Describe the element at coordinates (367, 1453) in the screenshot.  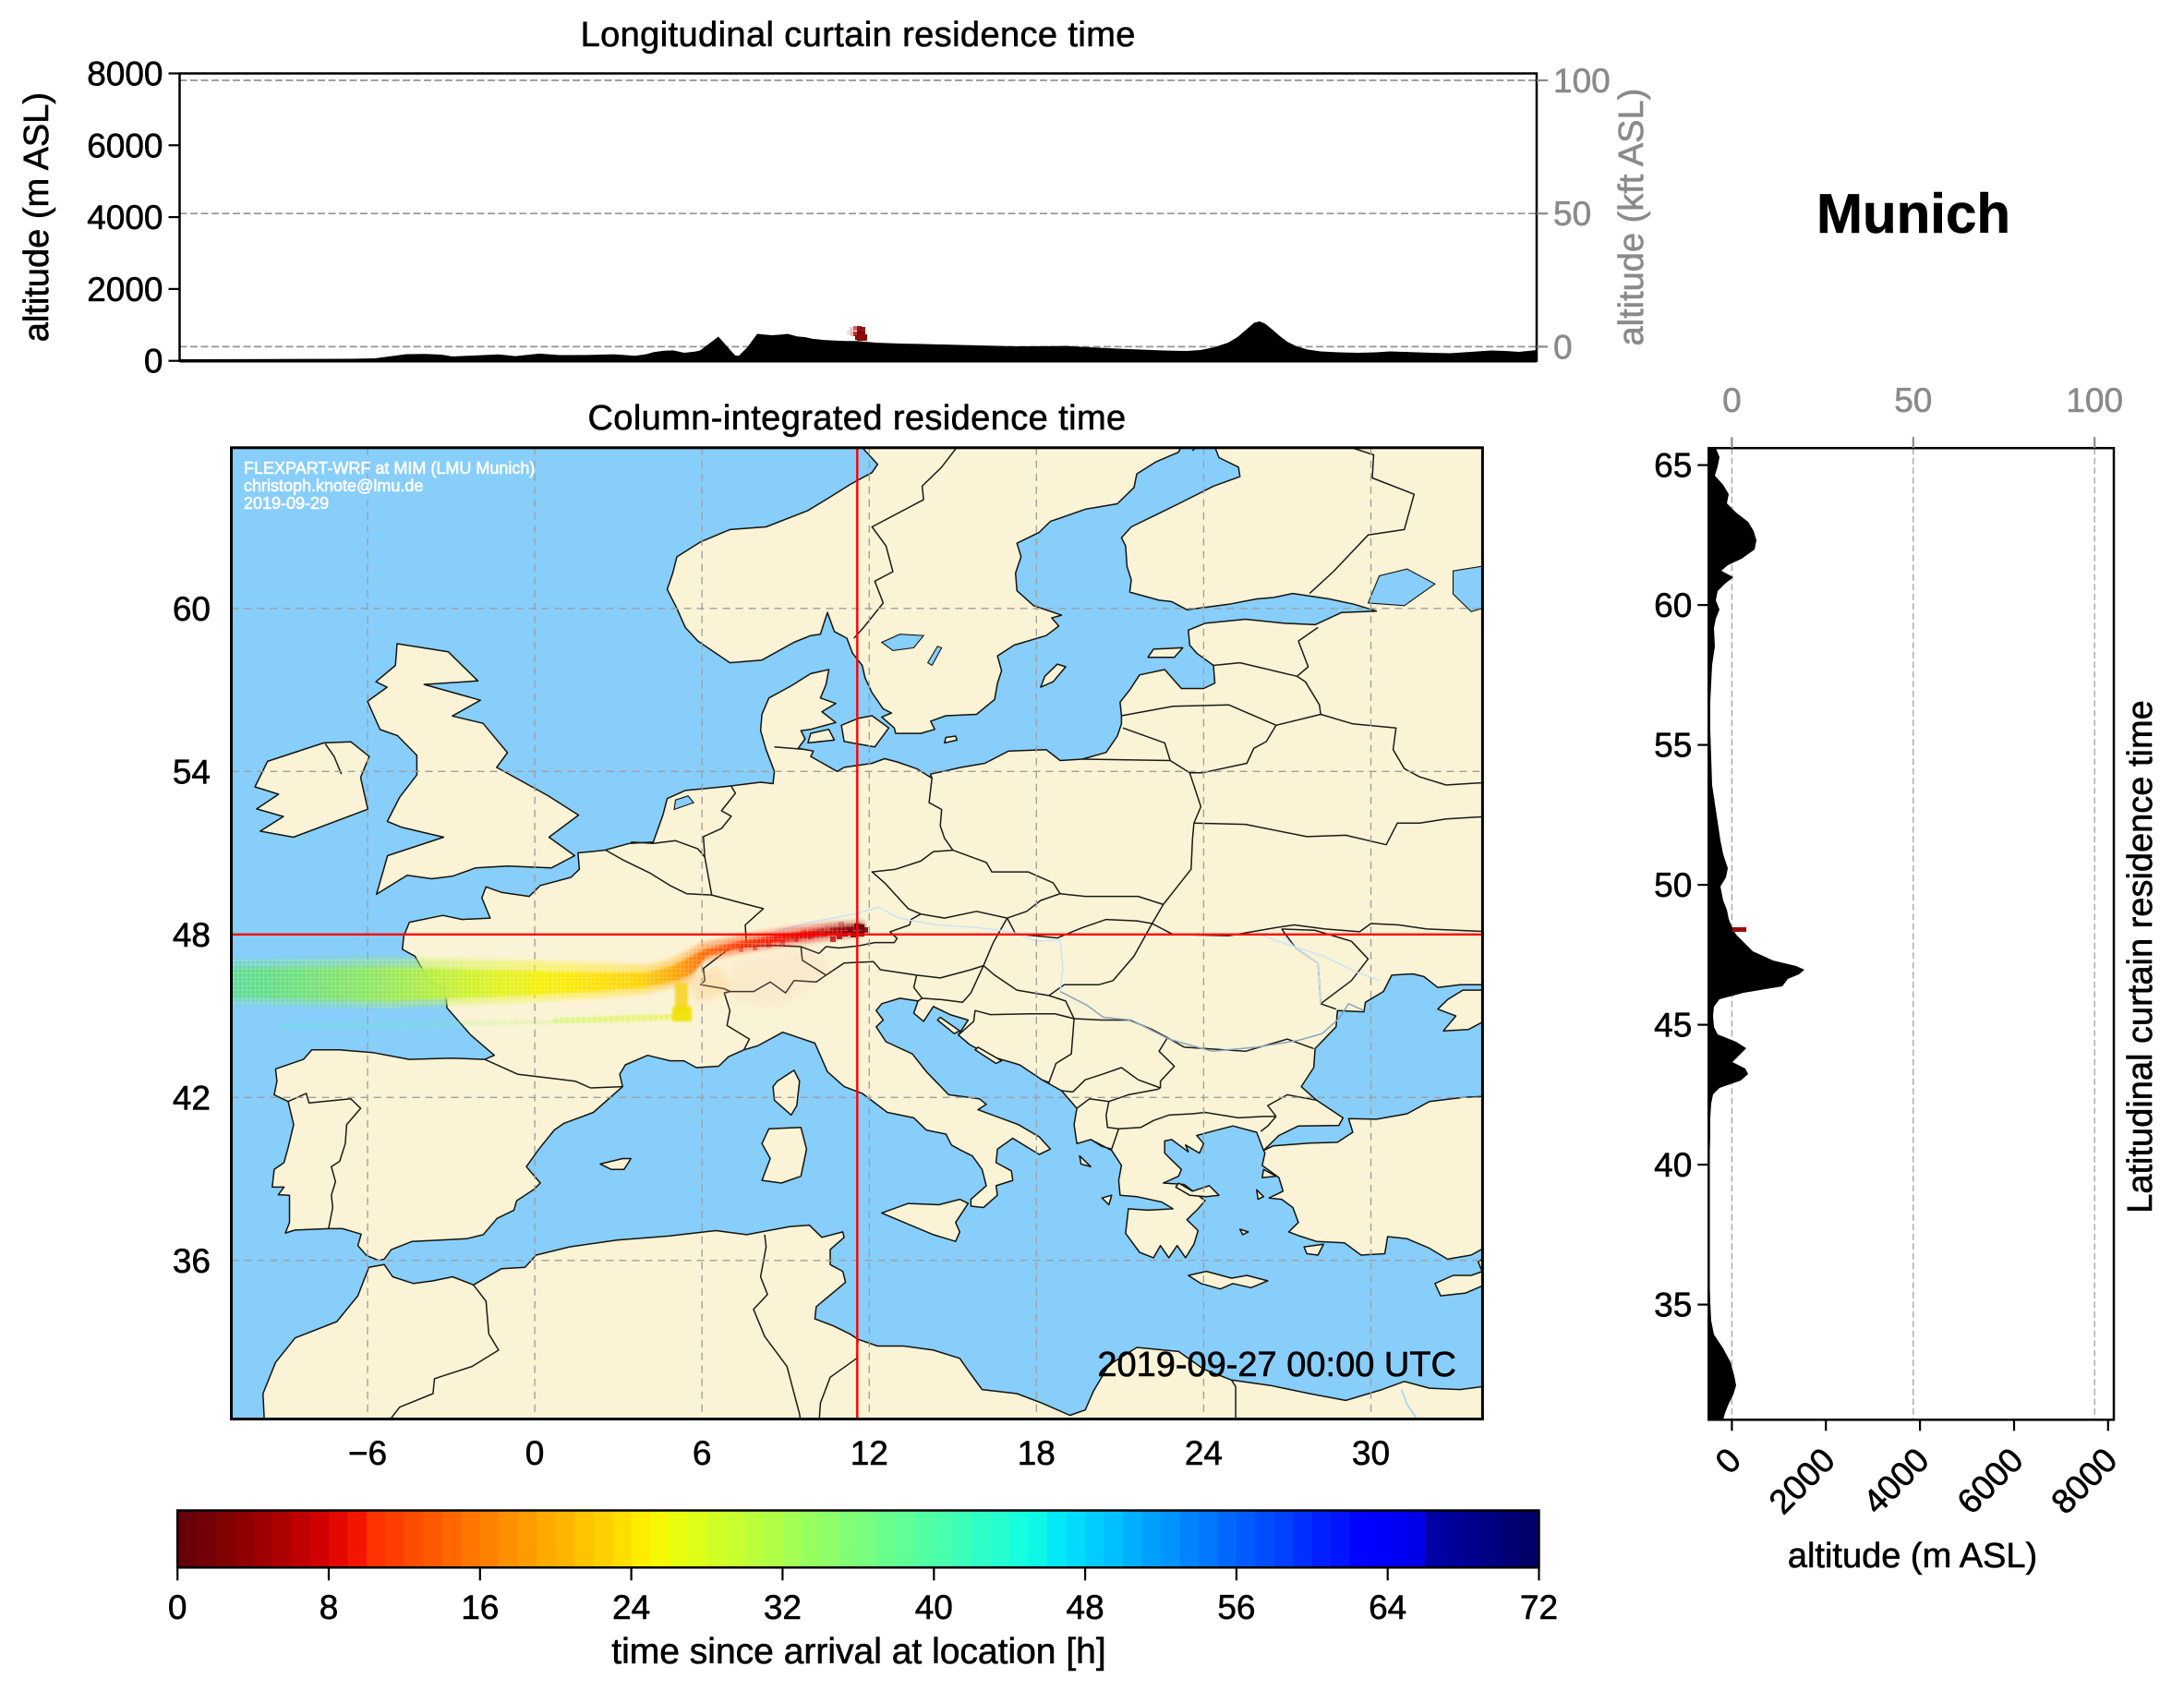
I see `svg-text: −6` at that location.